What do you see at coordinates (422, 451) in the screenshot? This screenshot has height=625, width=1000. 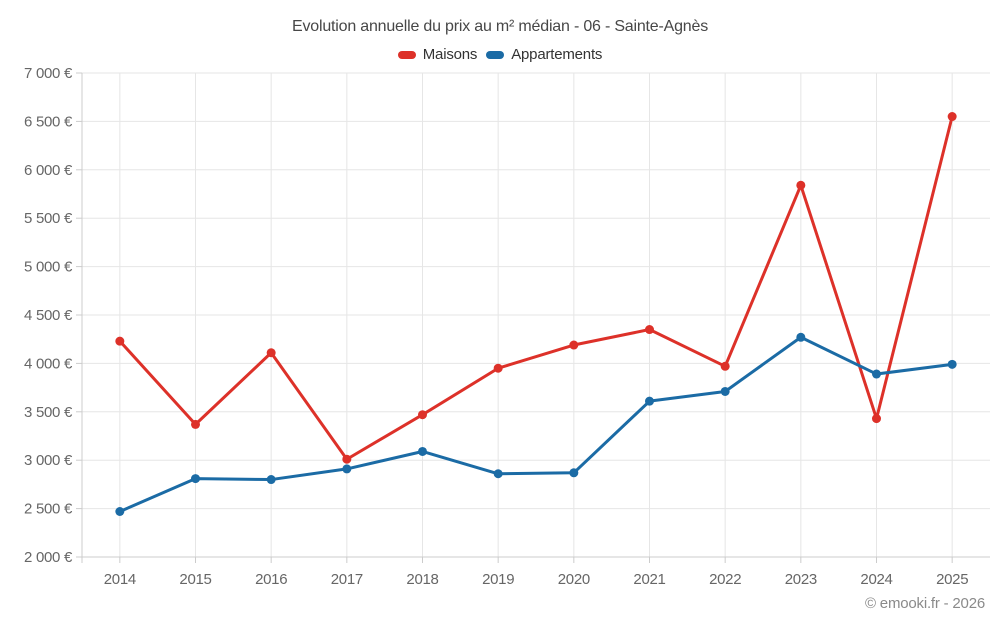 I see `appartements-point-2018` at bounding box center [422, 451].